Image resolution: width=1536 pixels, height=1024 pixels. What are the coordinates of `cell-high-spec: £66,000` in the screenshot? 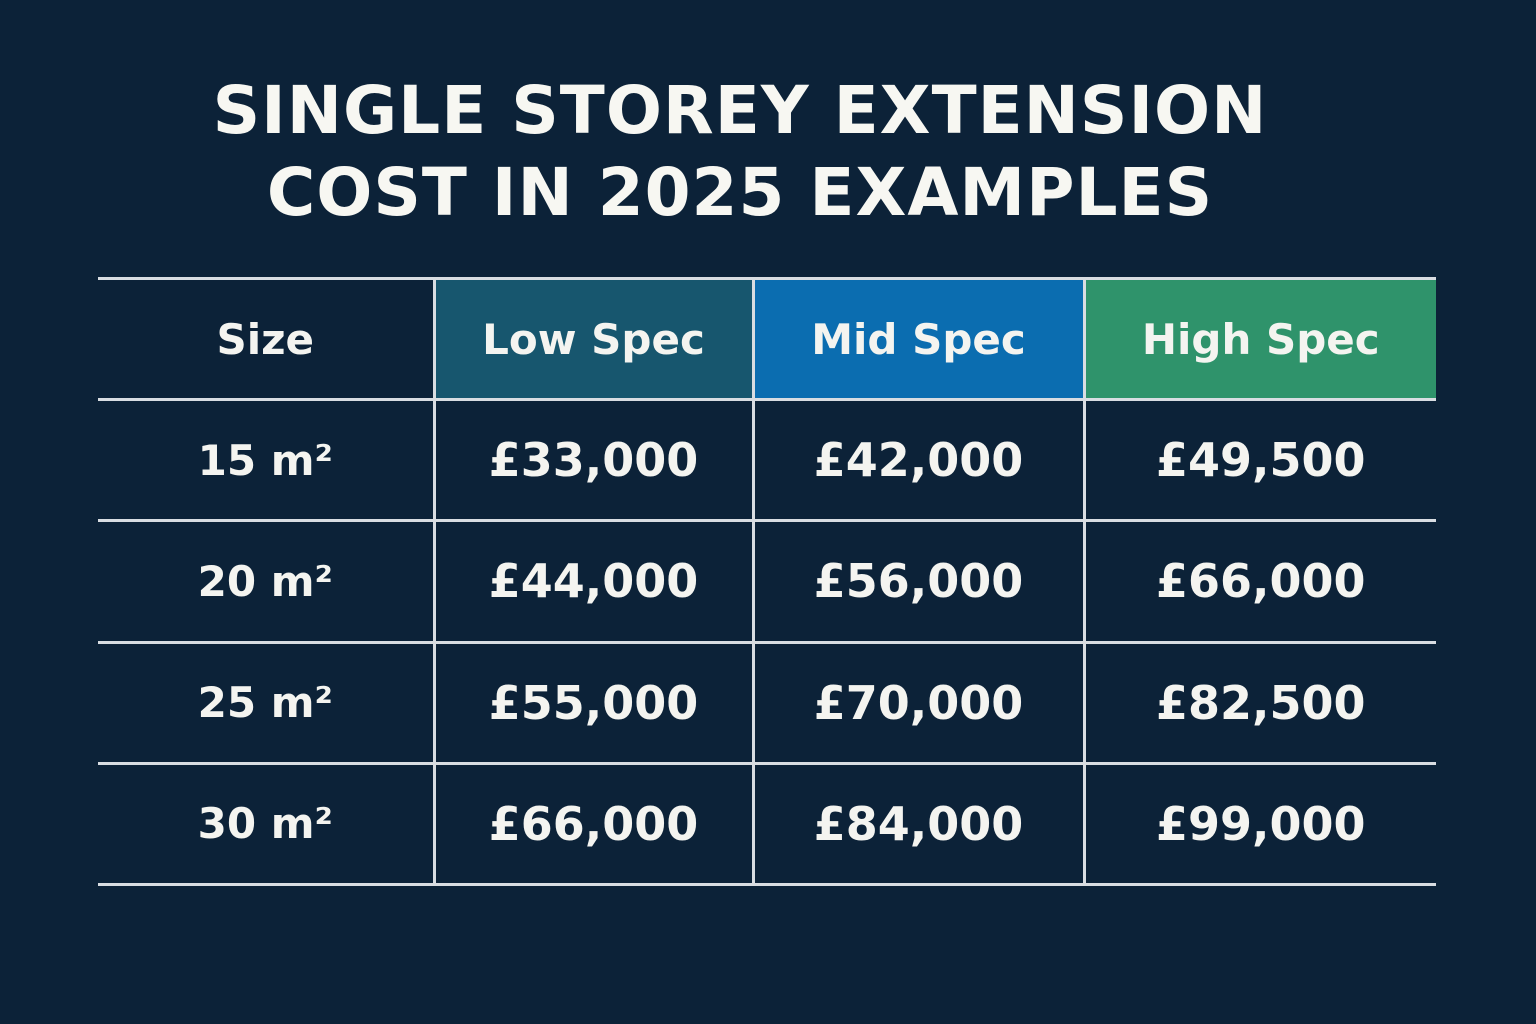 It's located at (1259, 581).